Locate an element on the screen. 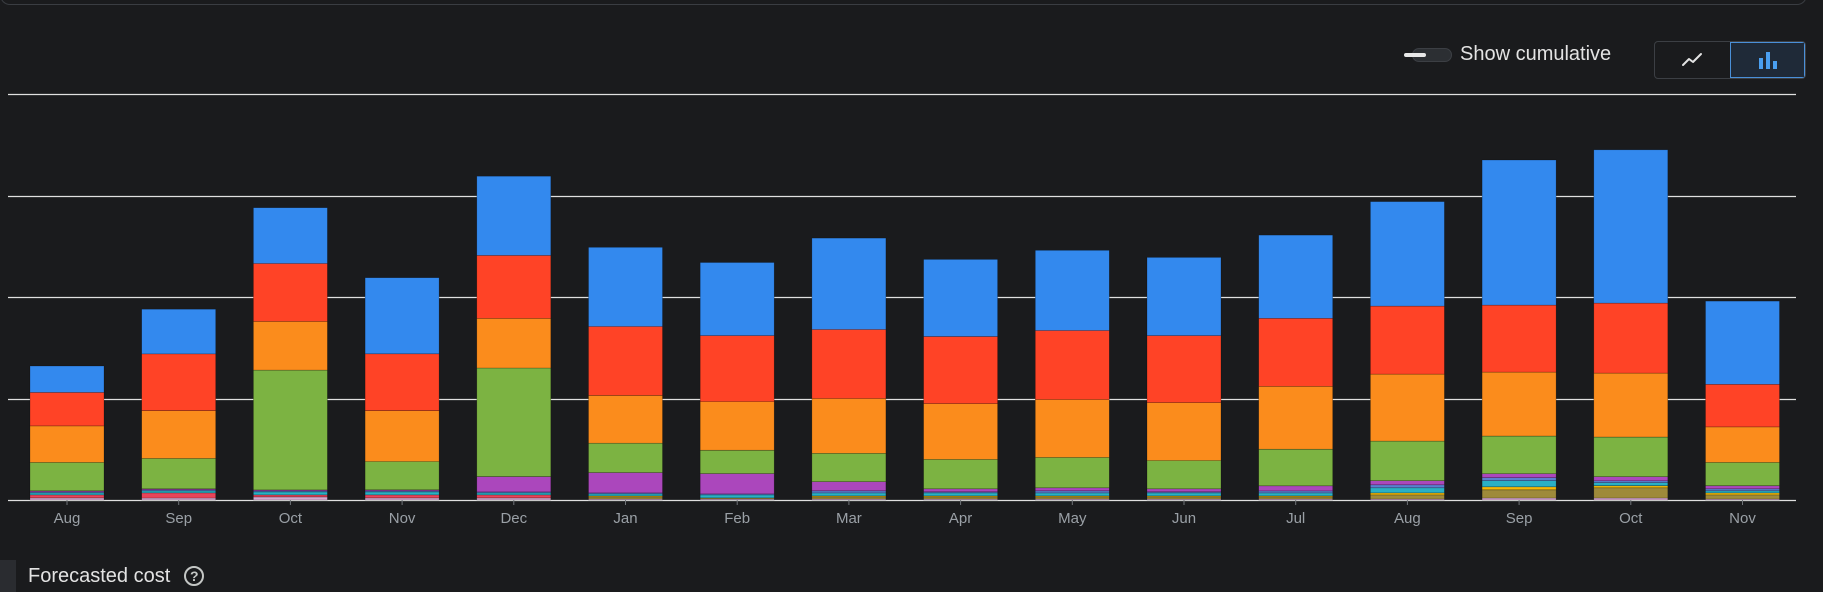 The width and height of the screenshot is (1823, 592). x-tick-label: Apr is located at coordinates (960, 518).